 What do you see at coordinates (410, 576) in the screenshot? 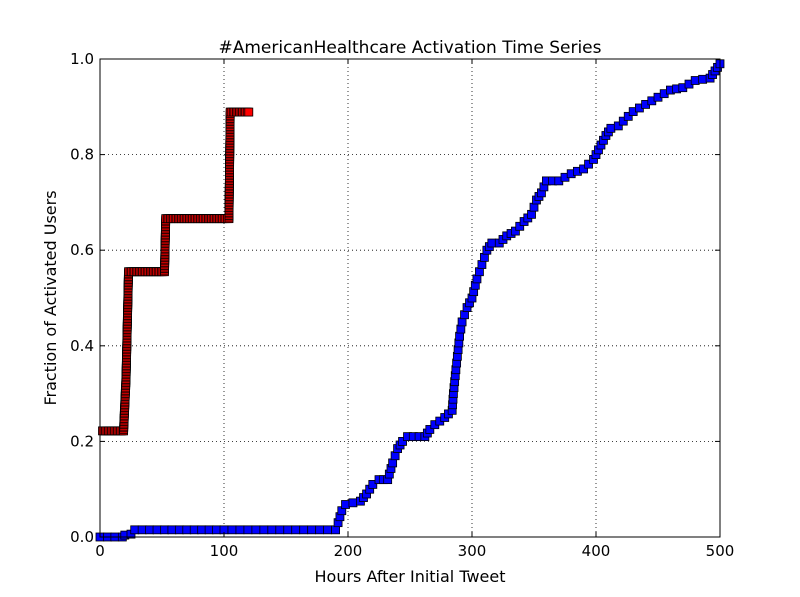
I see `x-axis-label: Hours After Initial Tweet` at bounding box center [410, 576].